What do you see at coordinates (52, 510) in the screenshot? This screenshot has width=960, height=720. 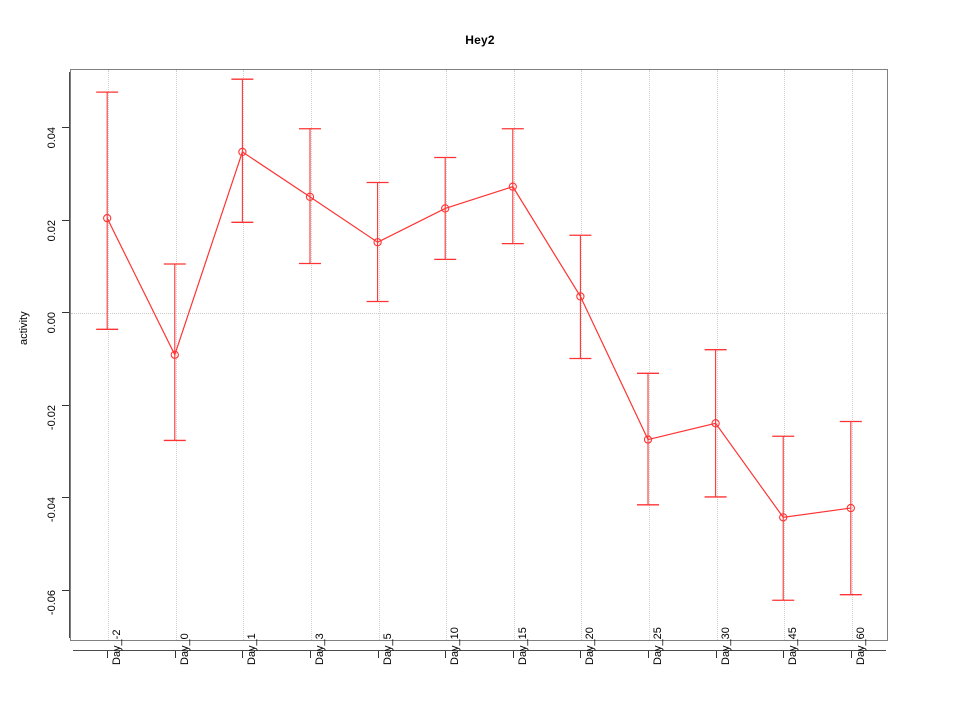 I see `y-axis-tick-label: -0.04` at bounding box center [52, 510].